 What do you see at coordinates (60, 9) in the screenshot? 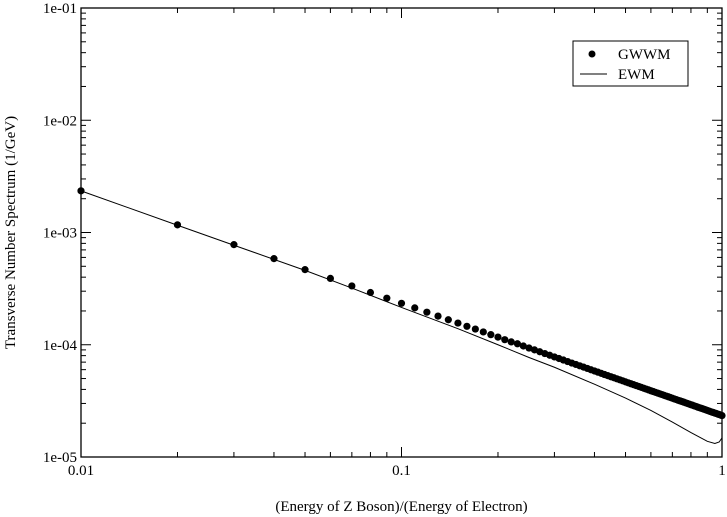
I see `y-tick-label: 1e-01` at bounding box center [60, 9].